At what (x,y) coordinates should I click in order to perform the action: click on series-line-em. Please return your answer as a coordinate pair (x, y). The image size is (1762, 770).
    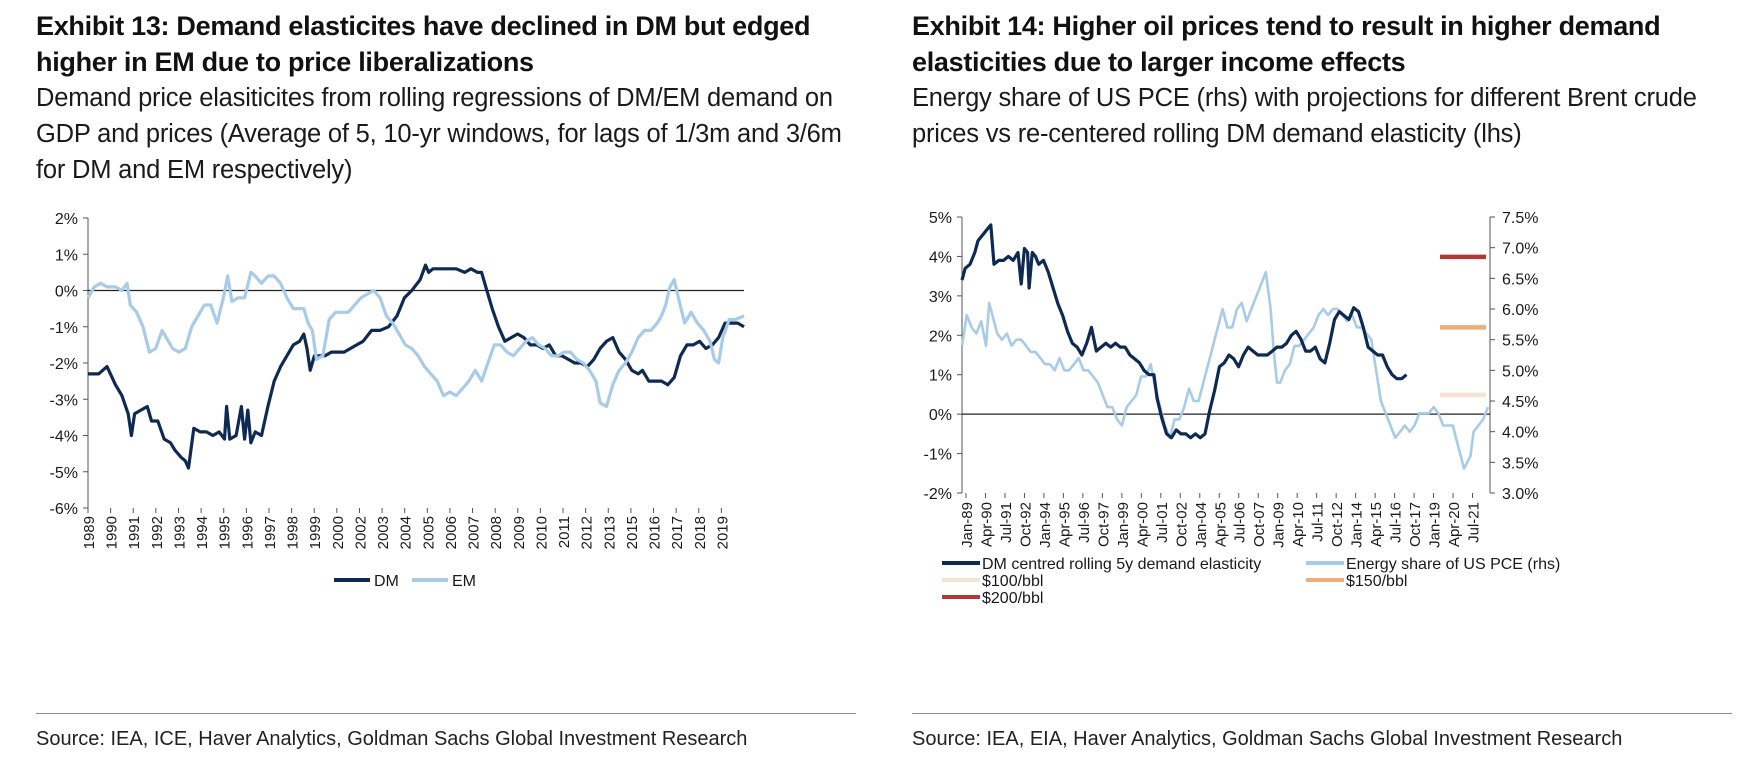
    Looking at the image, I should click on (415, 339).